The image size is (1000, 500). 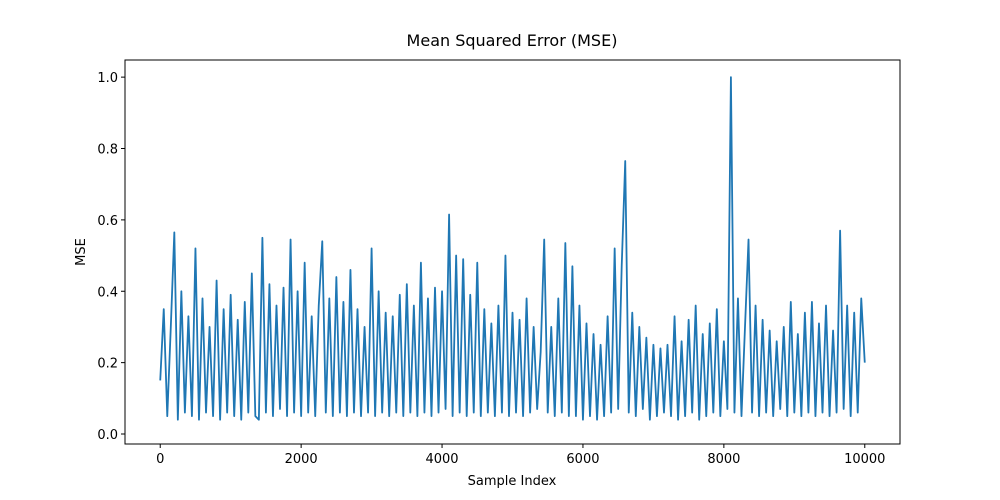 What do you see at coordinates (582, 459) in the screenshot?
I see `x-tick-label: 6000` at bounding box center [582, 459].